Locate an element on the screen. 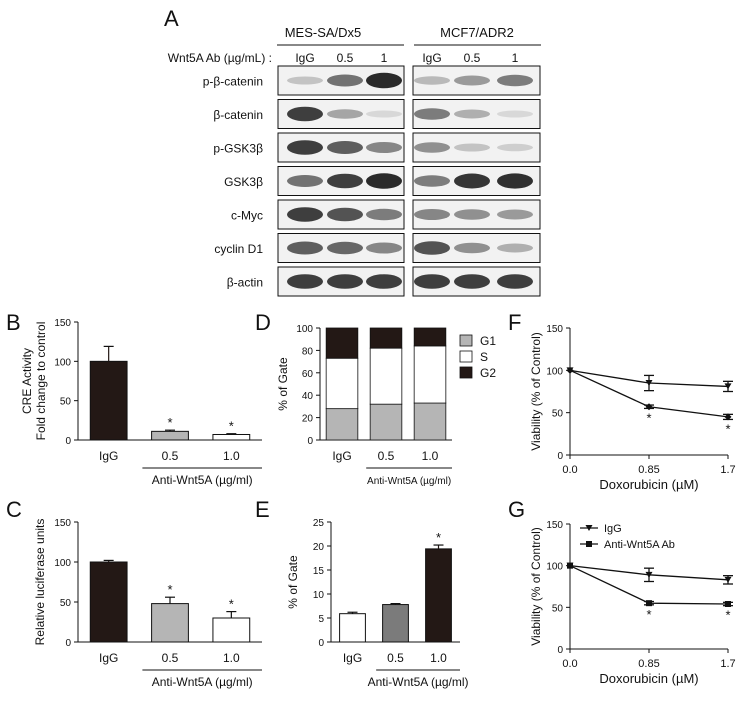 The height and width of the screenshot is (709, 756). lane-label: 1 is located at coordinates (515, 58).